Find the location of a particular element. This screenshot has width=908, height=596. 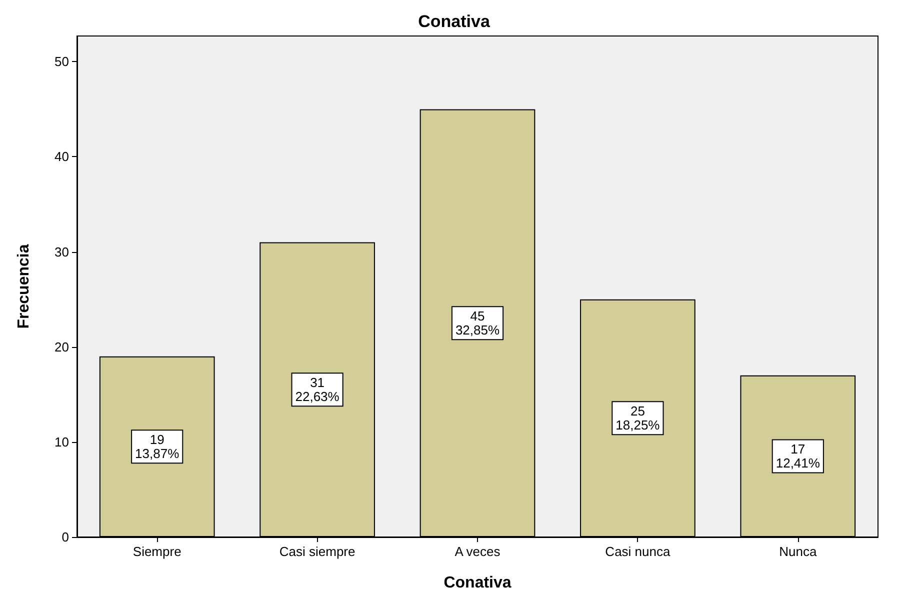

y-axis-title: Frecuencia is located at coordinates (24, 286).